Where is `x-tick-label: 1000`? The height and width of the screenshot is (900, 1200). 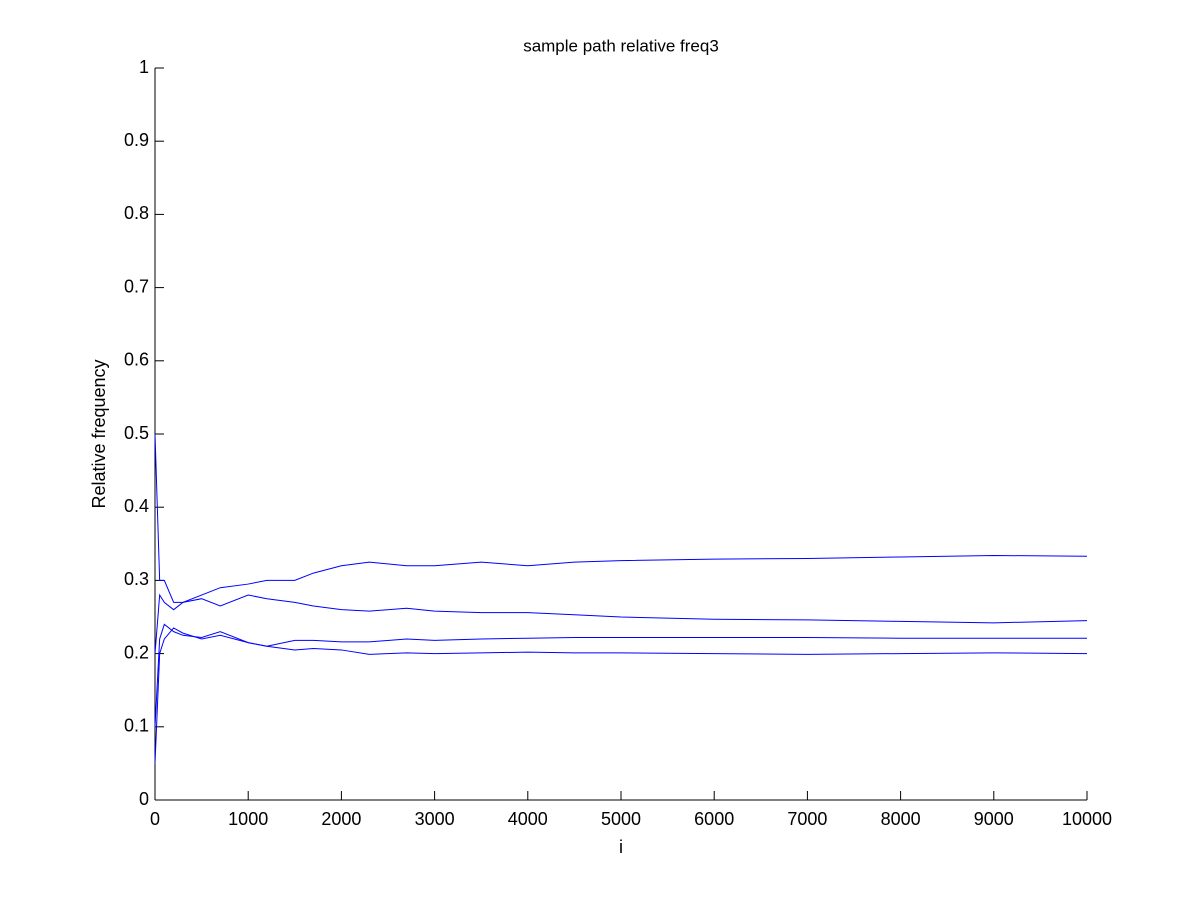 x-tick-label: 1000 is located at coordinates (248, 819).